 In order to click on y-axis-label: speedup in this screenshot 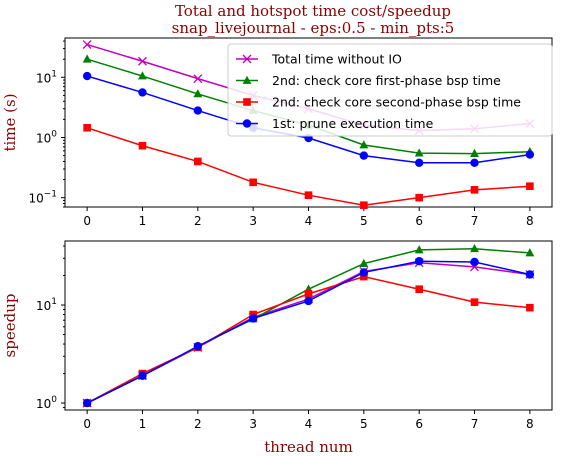, I will do `click(10, 326)`.